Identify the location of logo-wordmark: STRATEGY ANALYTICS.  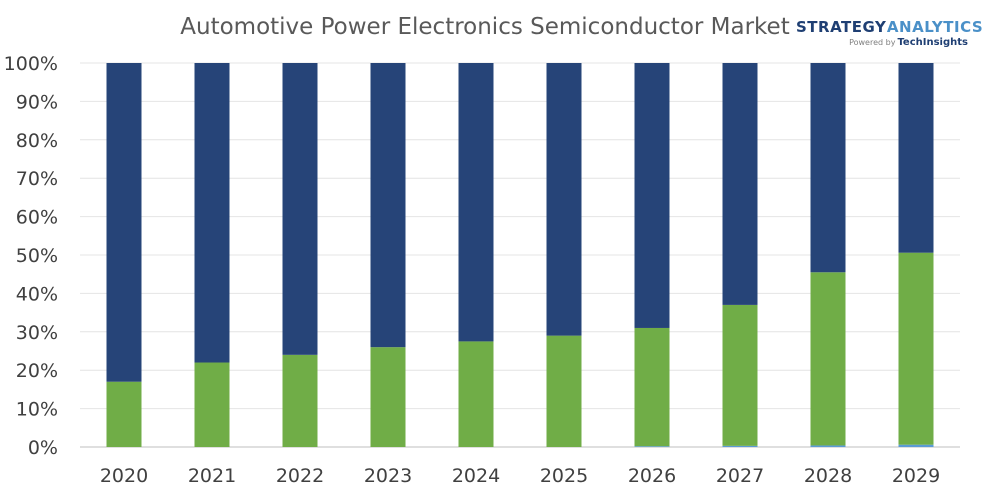
(889, 27).